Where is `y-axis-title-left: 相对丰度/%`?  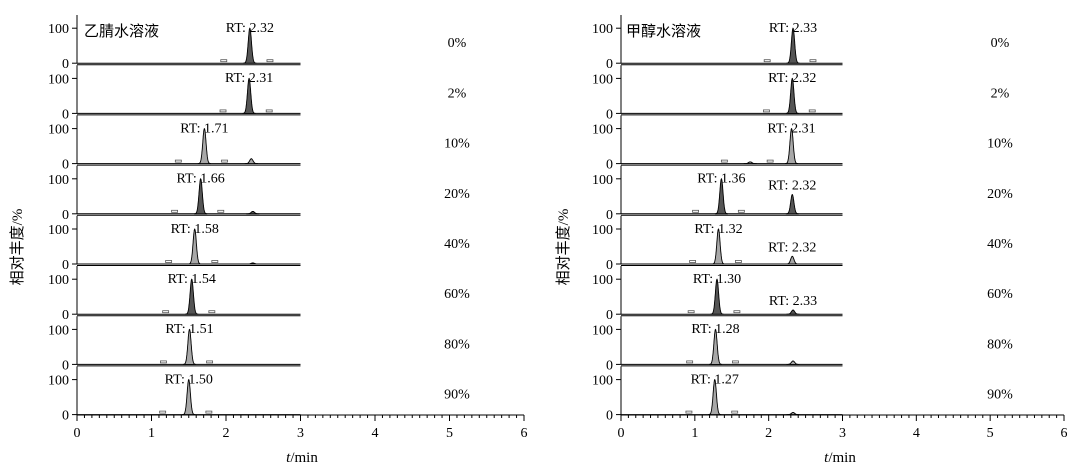 y-axis-title-left: 相对丰度/% is located at coordinates (17, 247).